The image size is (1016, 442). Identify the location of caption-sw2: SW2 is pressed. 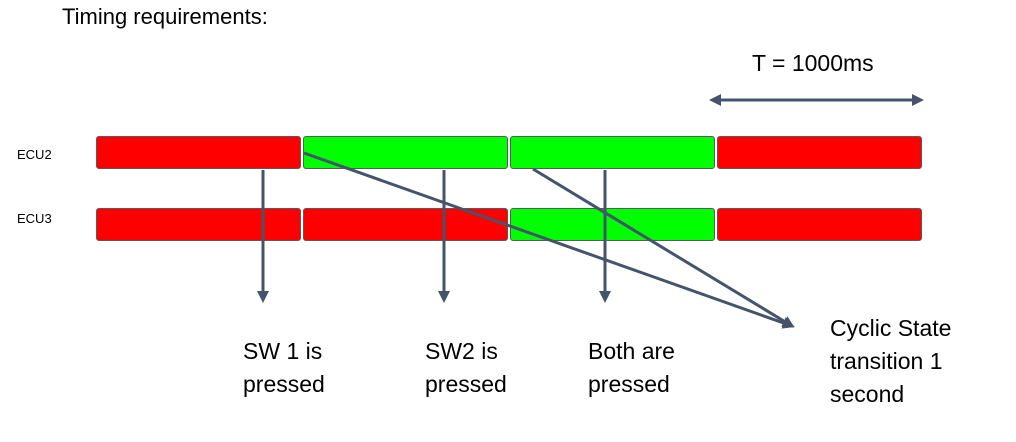
(466, 367).